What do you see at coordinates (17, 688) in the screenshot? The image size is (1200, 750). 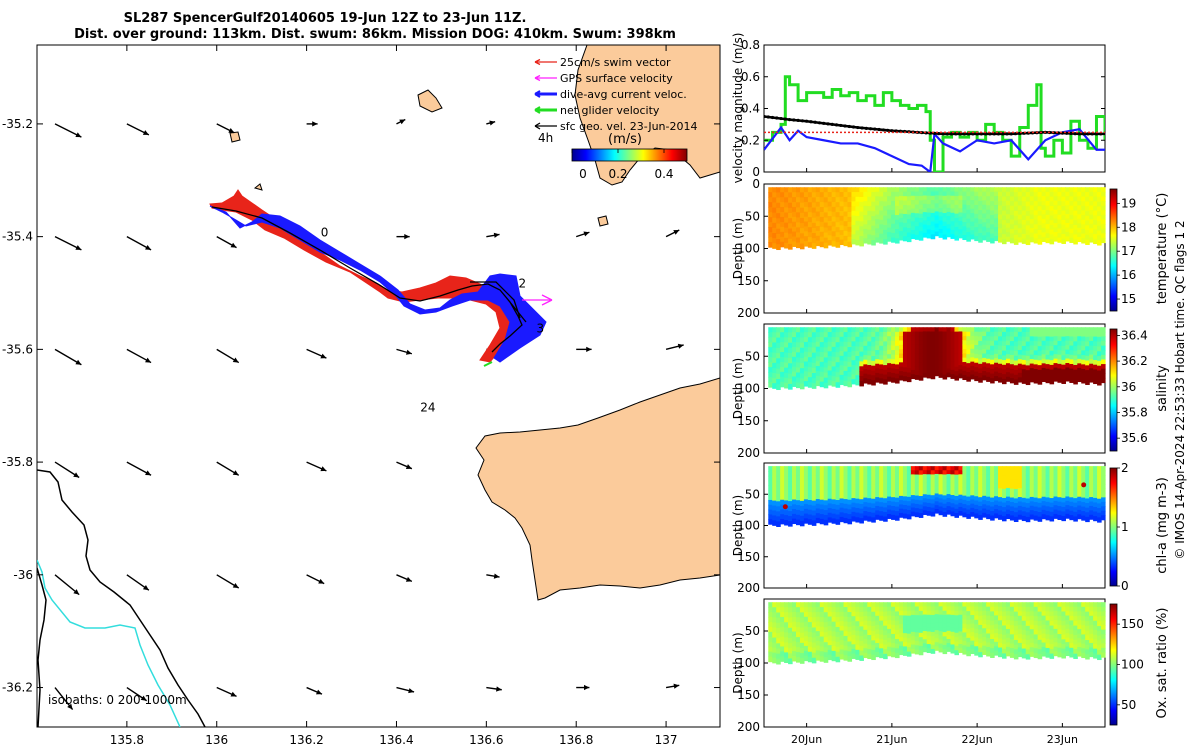 I see `map-y-tick-label: -36.2` at bounding box center [17, 688].